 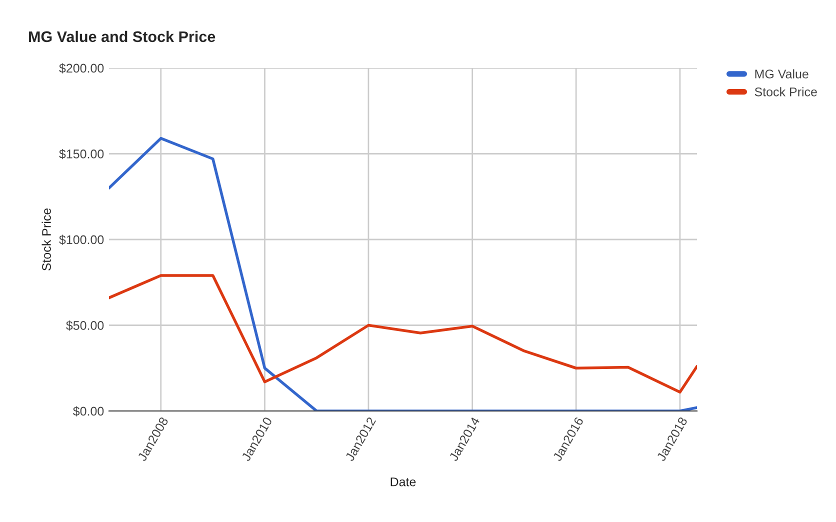 What do you see at coordinates (46, 239) in the screenshot?
I see `y-axis-title: Stock Price` at bounding box center [46, 239].